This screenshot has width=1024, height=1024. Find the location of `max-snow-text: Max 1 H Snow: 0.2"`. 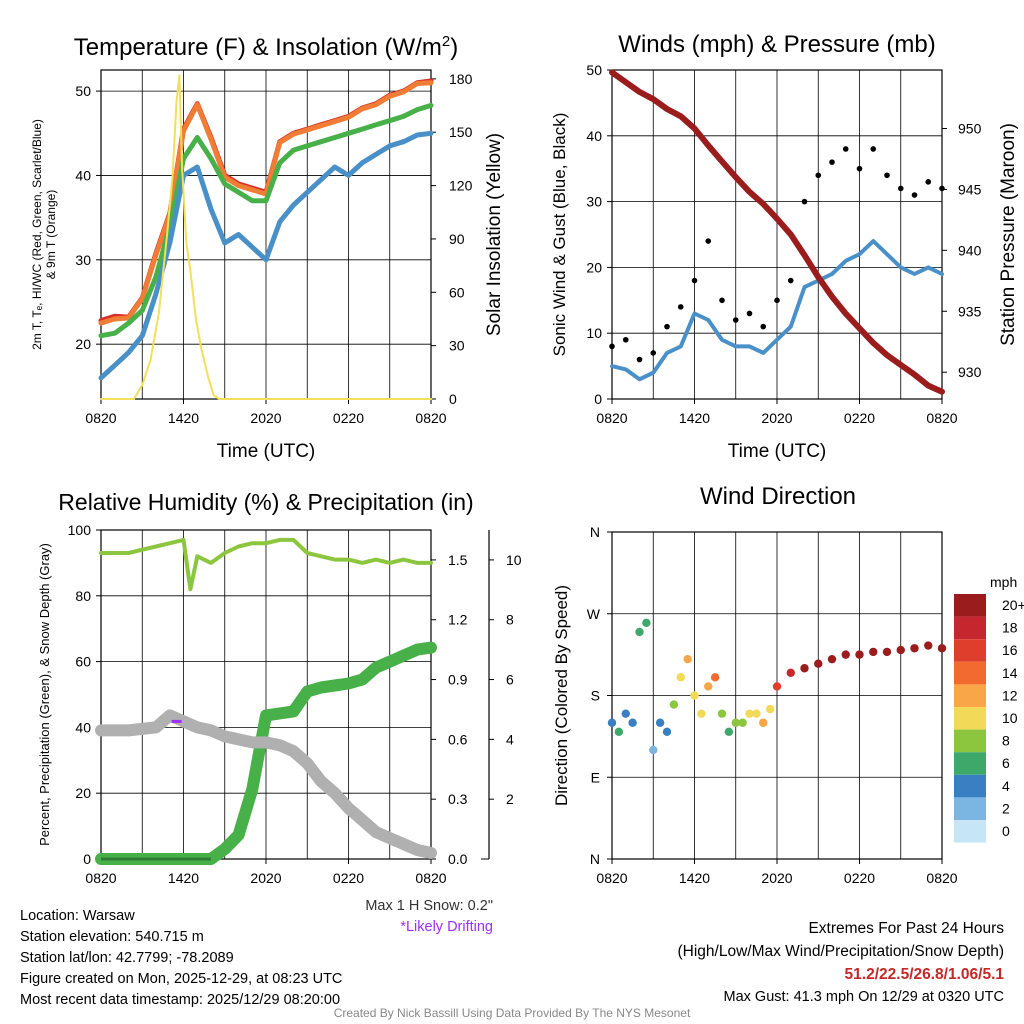

max-snow-text: Max 1 H Snow: 0.2" is located at coordinates (429, 906).